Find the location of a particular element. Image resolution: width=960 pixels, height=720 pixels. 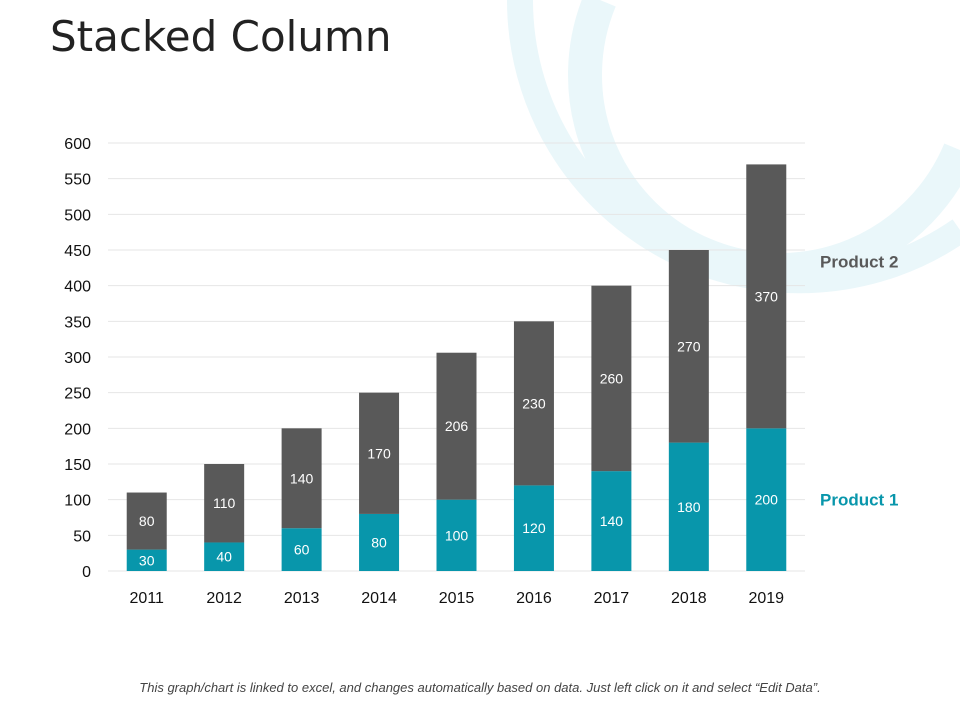

data-label: 230 is located at coordinates (534, 403).